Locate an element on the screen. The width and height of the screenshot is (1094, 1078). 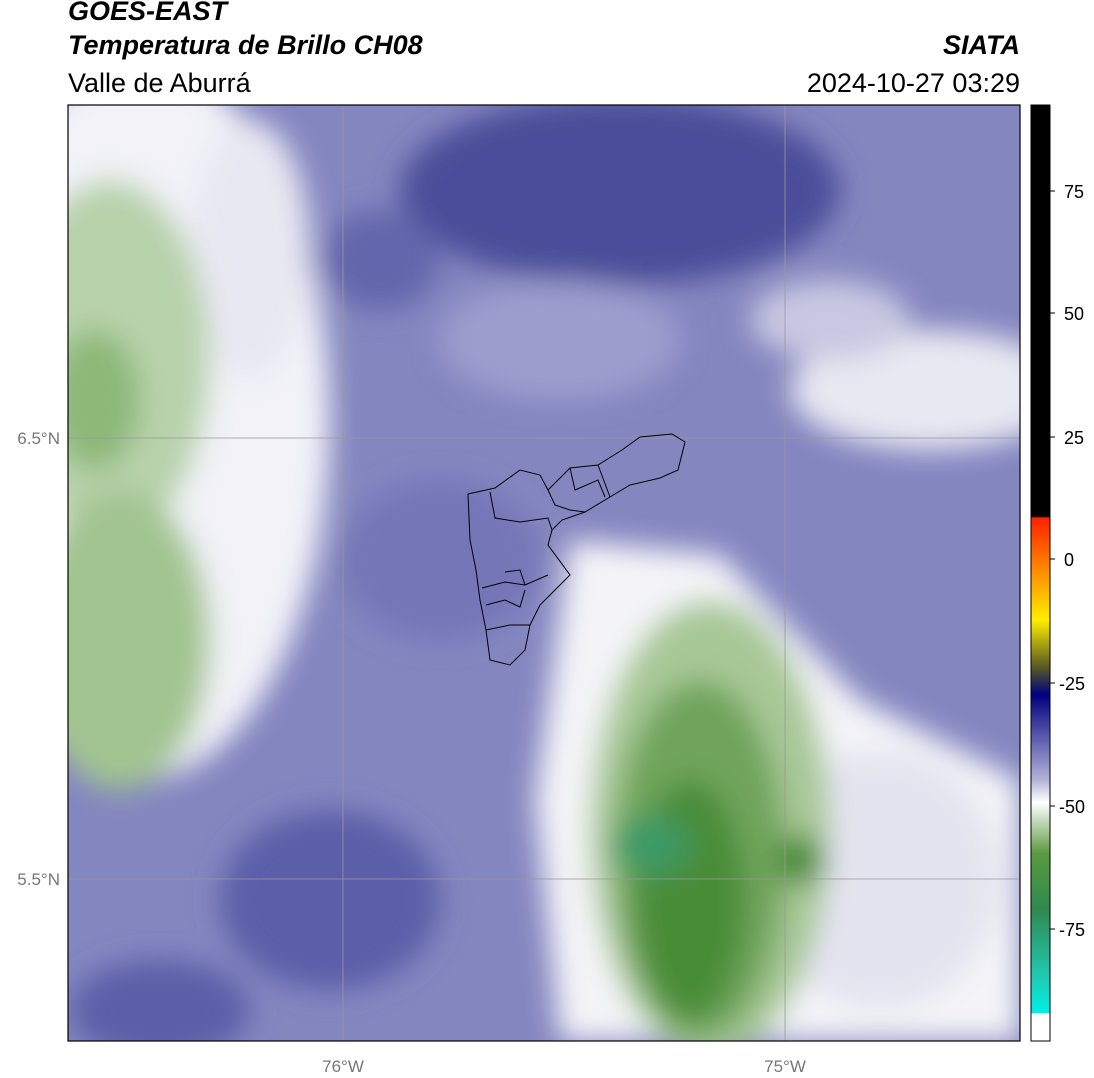
colorbar-label: -50 is located at coordinates (1072, 807).